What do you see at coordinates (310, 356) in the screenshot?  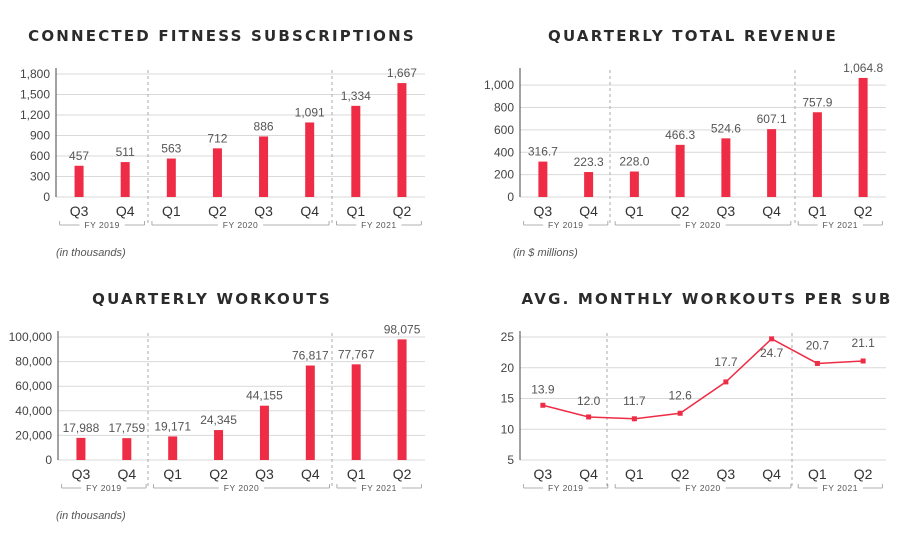 I see `data-label: 76,817` at bounding box center [310, 356].